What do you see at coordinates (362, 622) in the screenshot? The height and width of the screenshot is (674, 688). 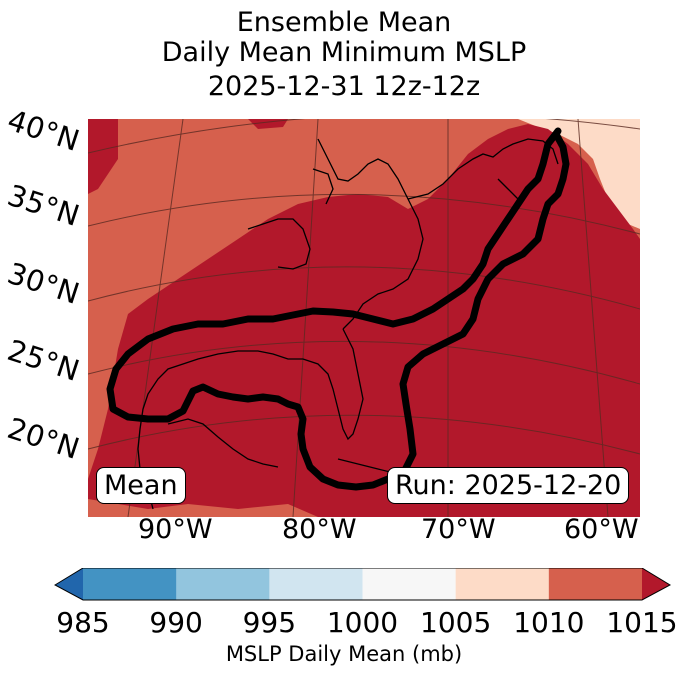 I see `colorbar-tick-label: 1000` at bounding box center [362, 622].